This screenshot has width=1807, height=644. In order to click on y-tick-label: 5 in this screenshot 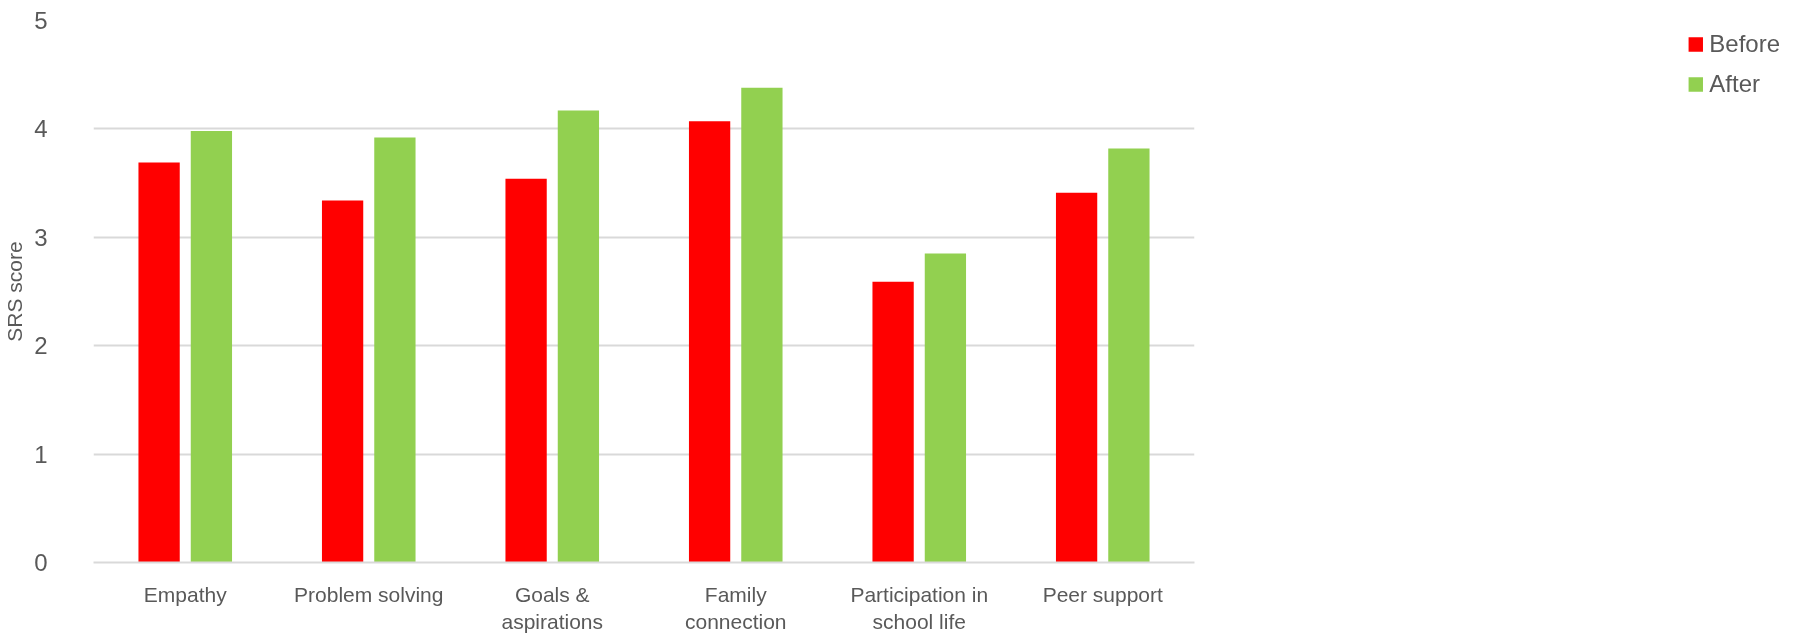, I will do `click(41, 20)`.